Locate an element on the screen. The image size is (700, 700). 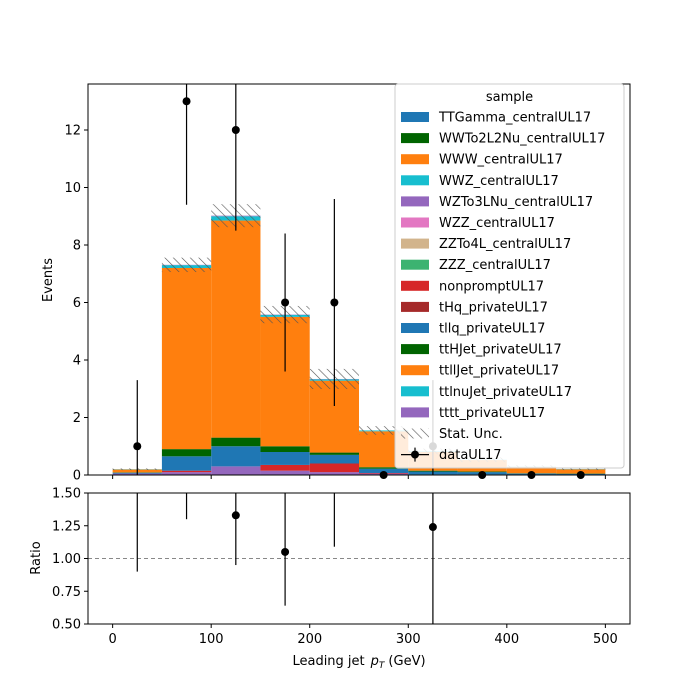
main-ytick-label-2: 4 is located at coordinates (77, 361).